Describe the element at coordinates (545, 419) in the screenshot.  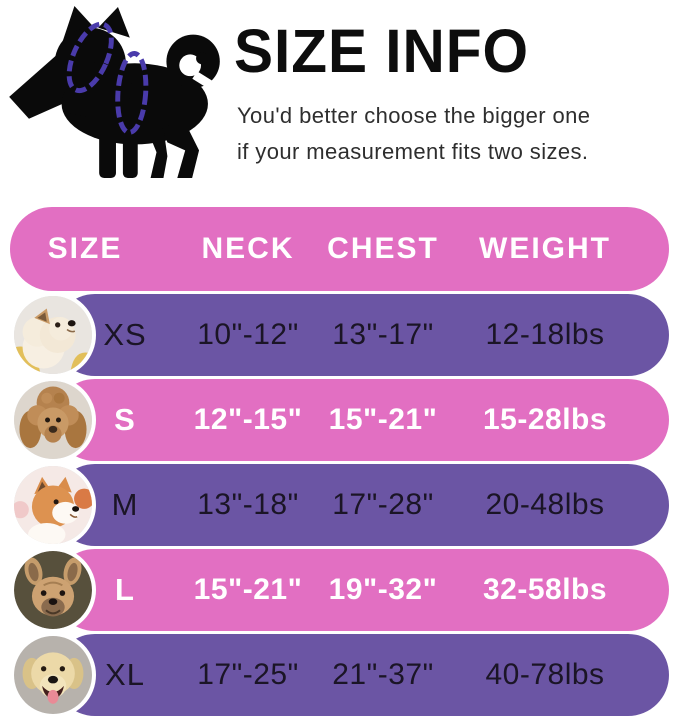
I see `cell-weight: 15-28lbs` at that location.